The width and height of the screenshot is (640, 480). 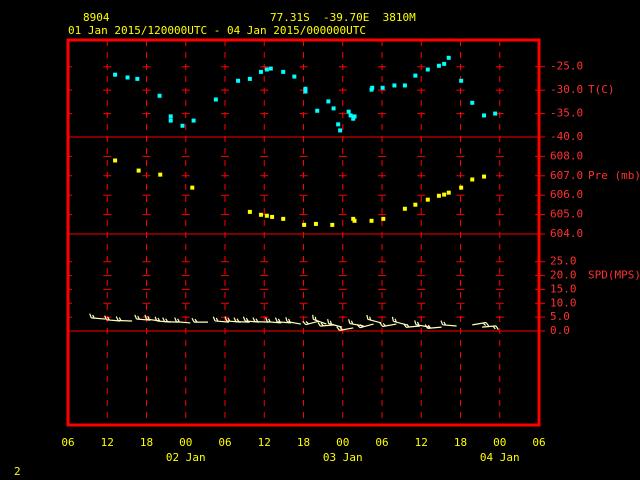 What do you see at coordinates (566, 136) in the screenshot?
I see `y-tick-label: -40.0` at bounding box center [566, 136].